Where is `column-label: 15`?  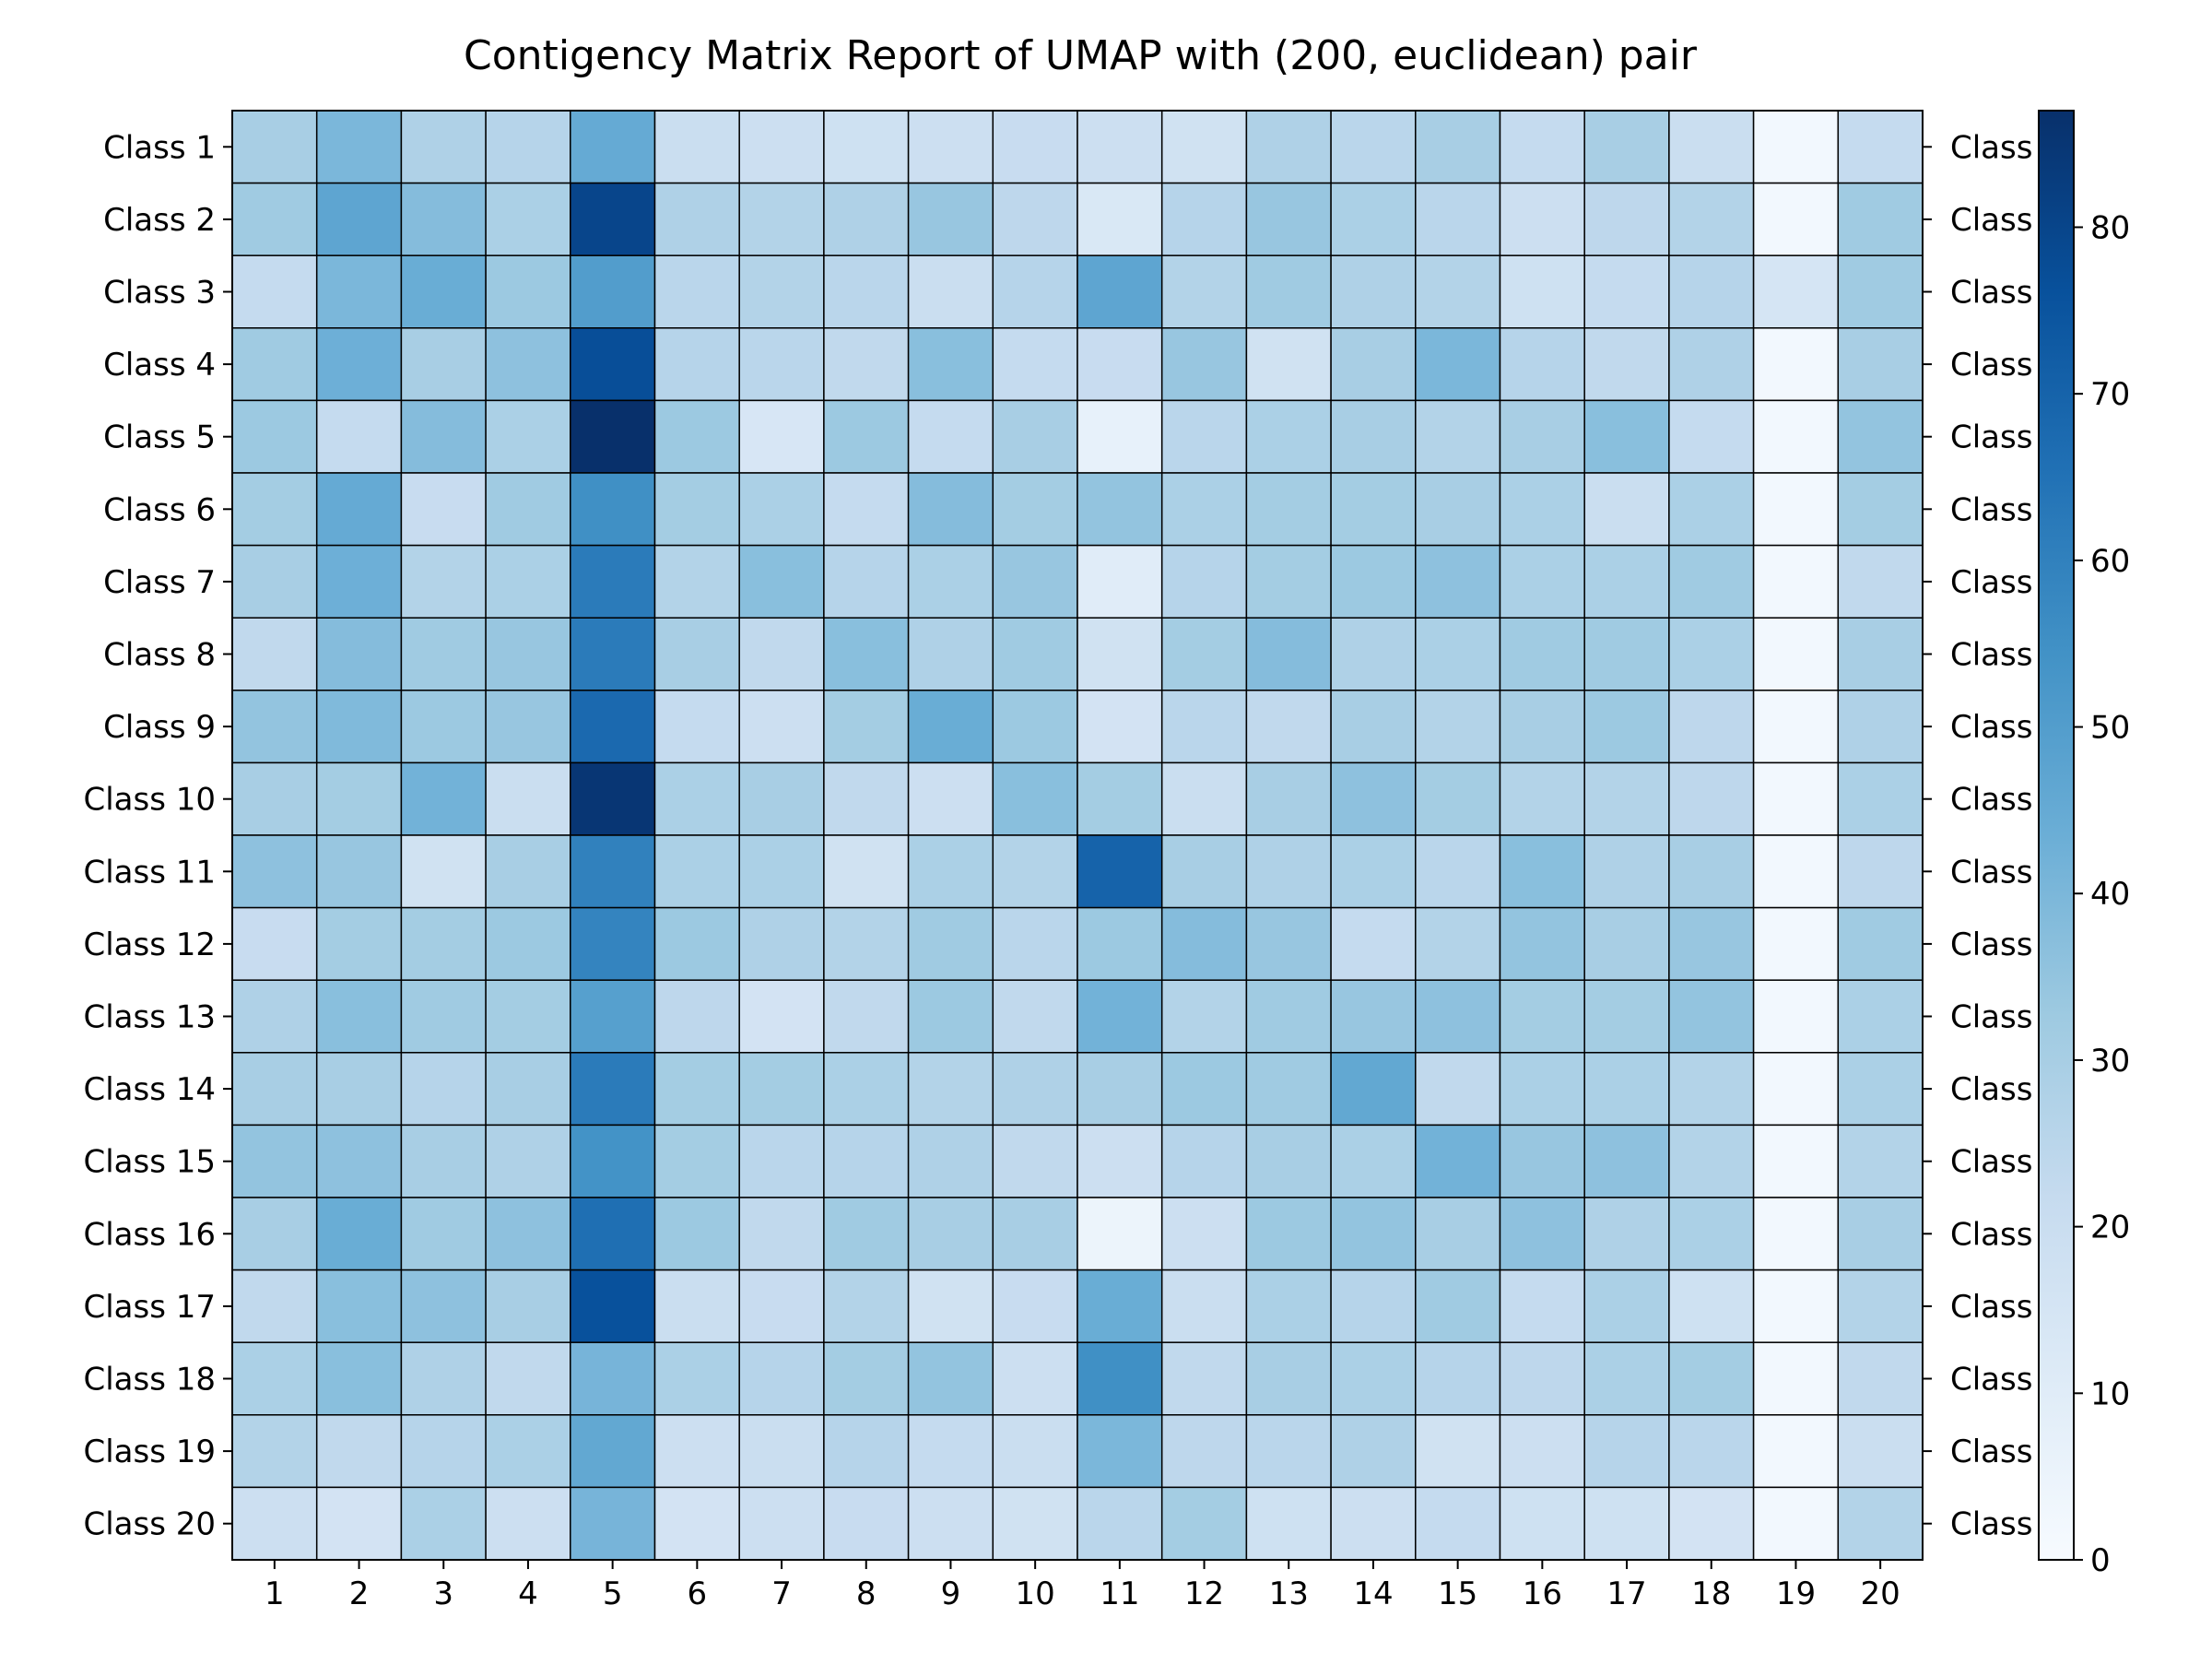 column-label: 15 is located at coordinates (1457, 1593).